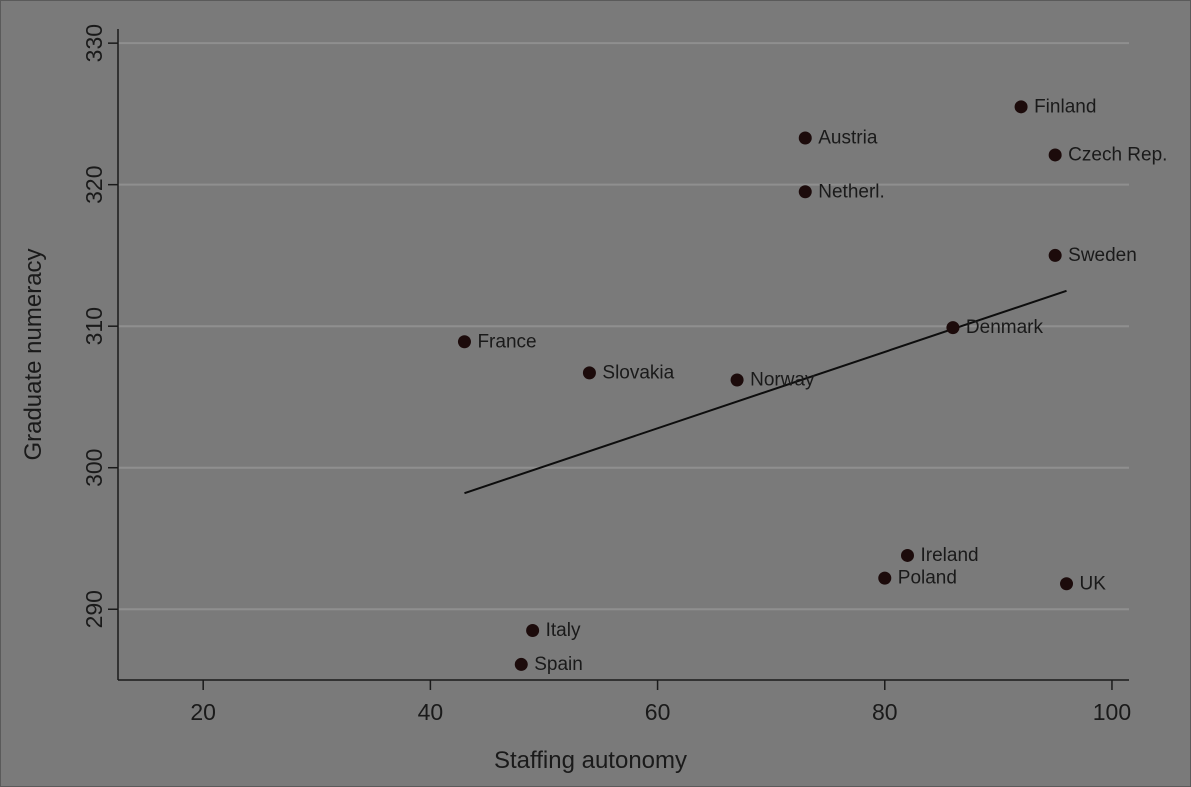 The image size is (1191, 787). Describe the element at coordinates (848, 137) in the screenshot. I see `point-label: Austria` at that location.